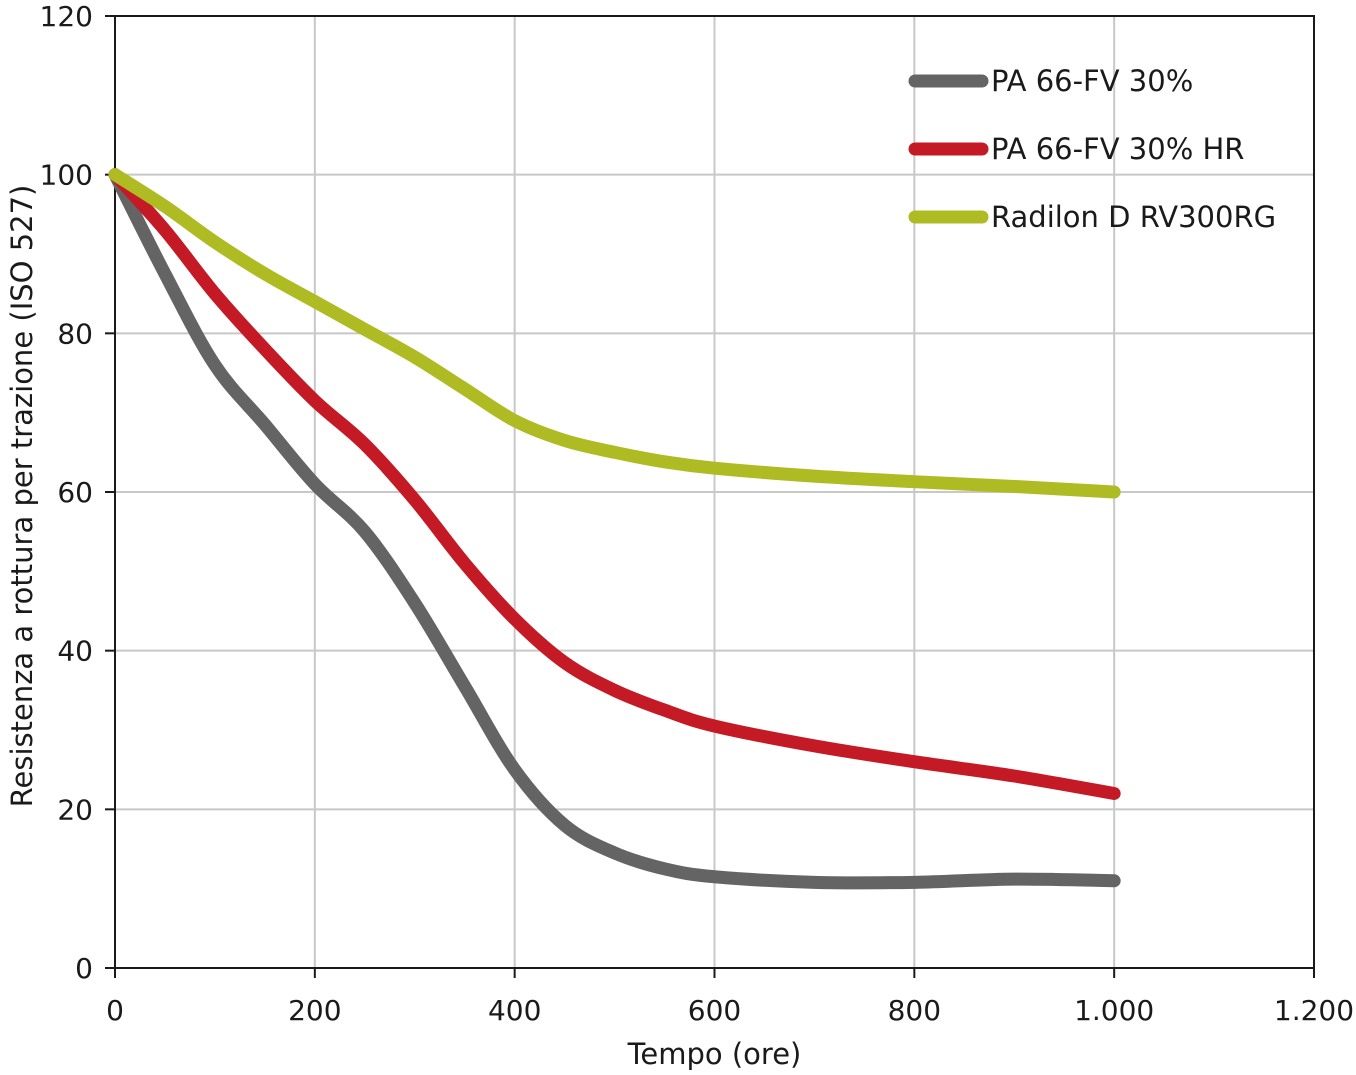 The image size is (1356, 1075). I want to click on legend-item: PA 66-FV 30% HR, so click(1076, 149).